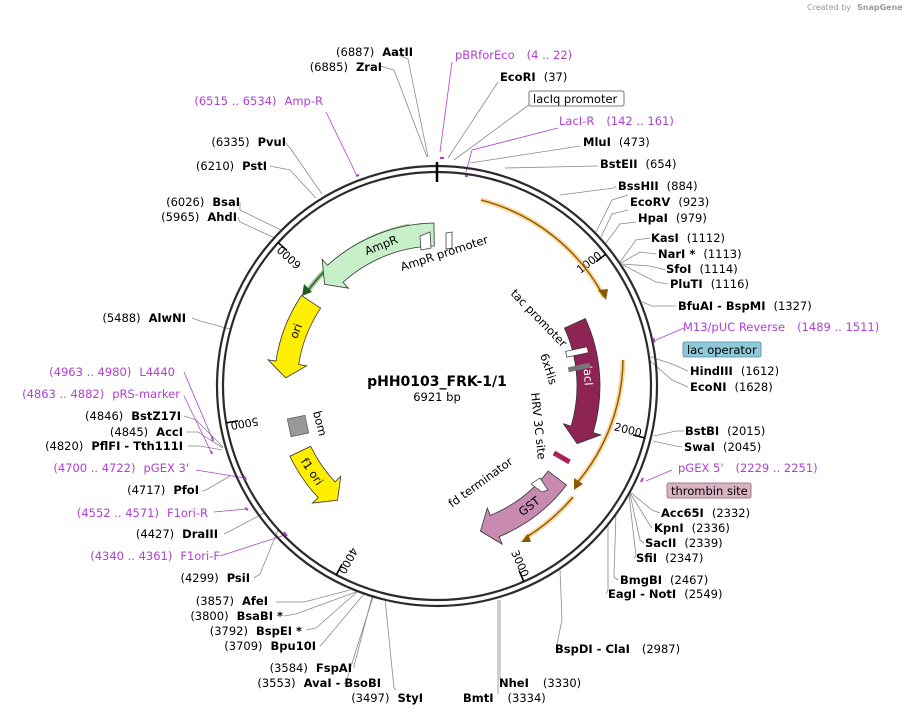 Image resolution: width=904 pixels, height=716 pixels. Describe the element at coordinates (121, 468) in the screenshot. I see `svg-text:(4700 .. 4722)pGEX 3': (4700 .. 4722) pGEX 3'` at that location.